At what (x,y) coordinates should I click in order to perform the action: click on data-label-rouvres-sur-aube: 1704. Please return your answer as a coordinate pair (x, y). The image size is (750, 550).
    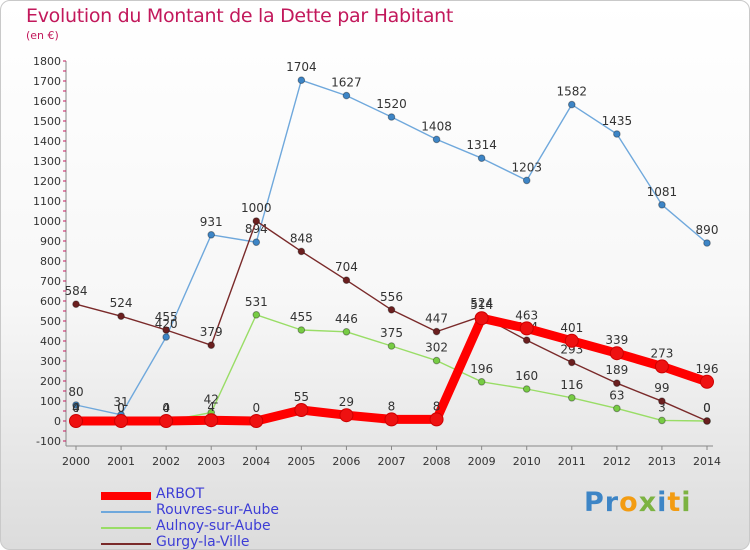
    Looking at the image, I should click on (301, 67).